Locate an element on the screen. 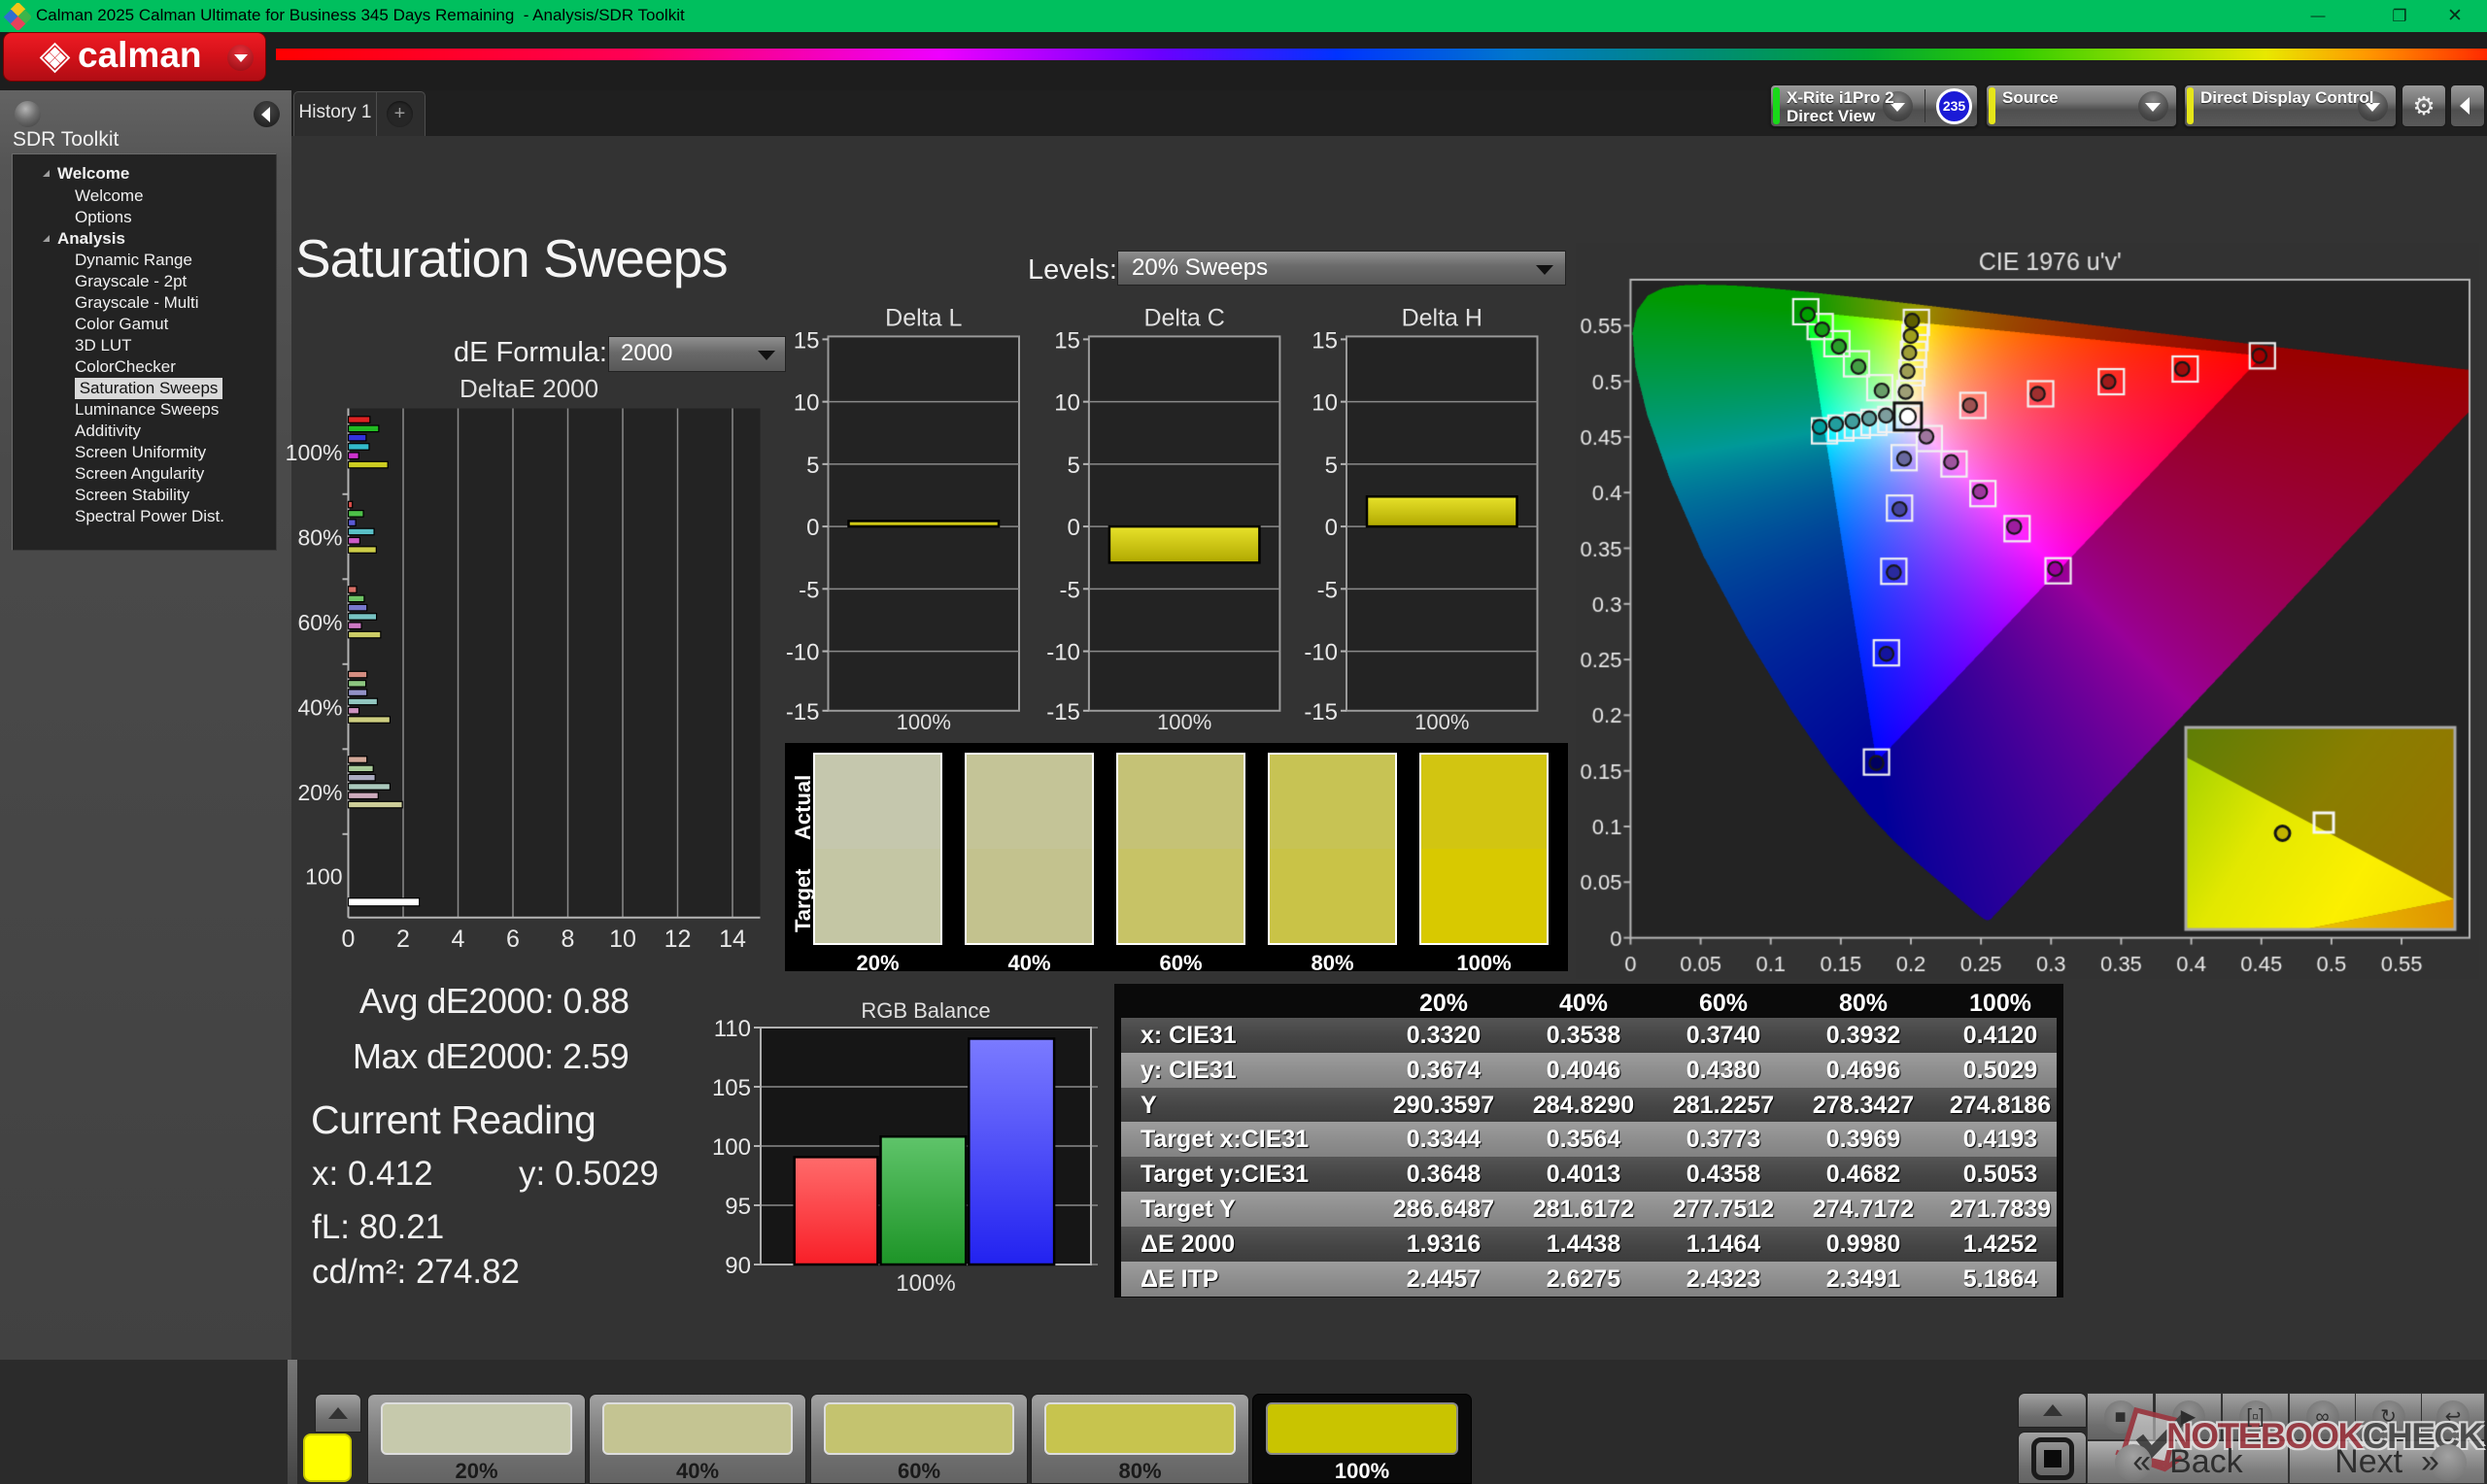  svg-text: 4 is located at coordinates (458, 939).